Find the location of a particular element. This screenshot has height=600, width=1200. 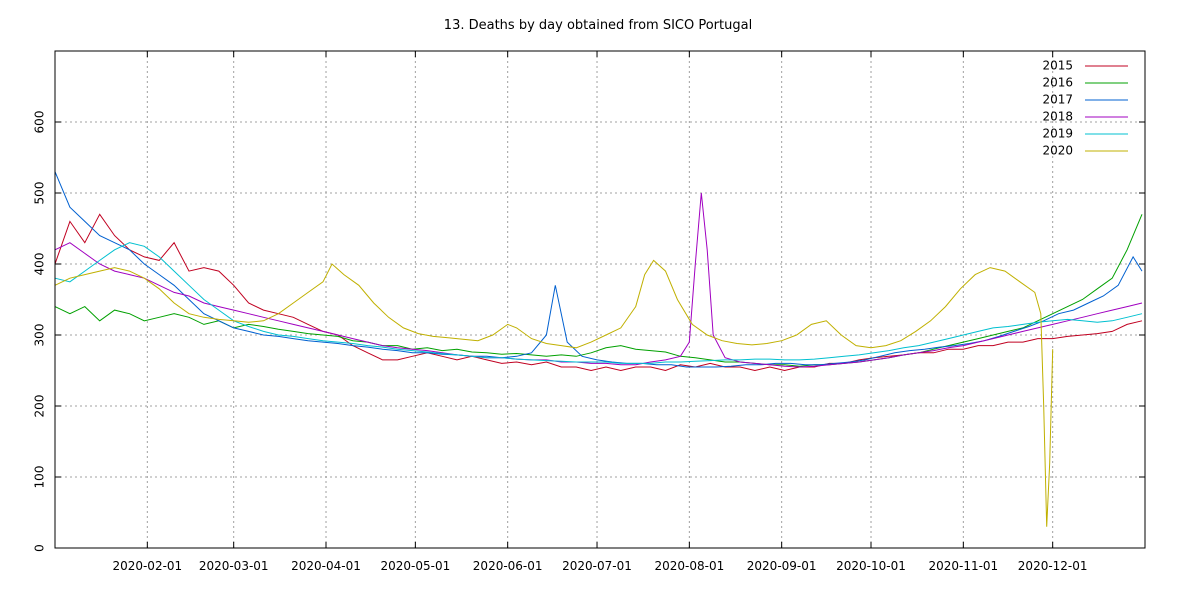

legend-label-2017: 2017 is located at coordinates (1057, 100).